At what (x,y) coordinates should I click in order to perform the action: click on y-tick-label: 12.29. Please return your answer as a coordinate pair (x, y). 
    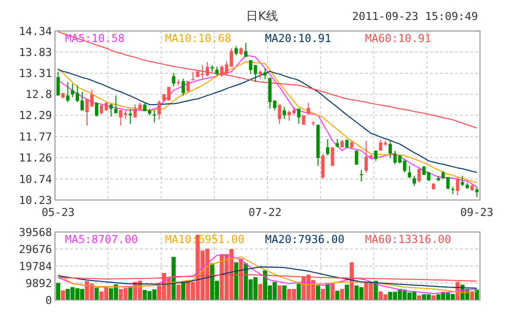
    Looking at the image, I should click on (35, 115).